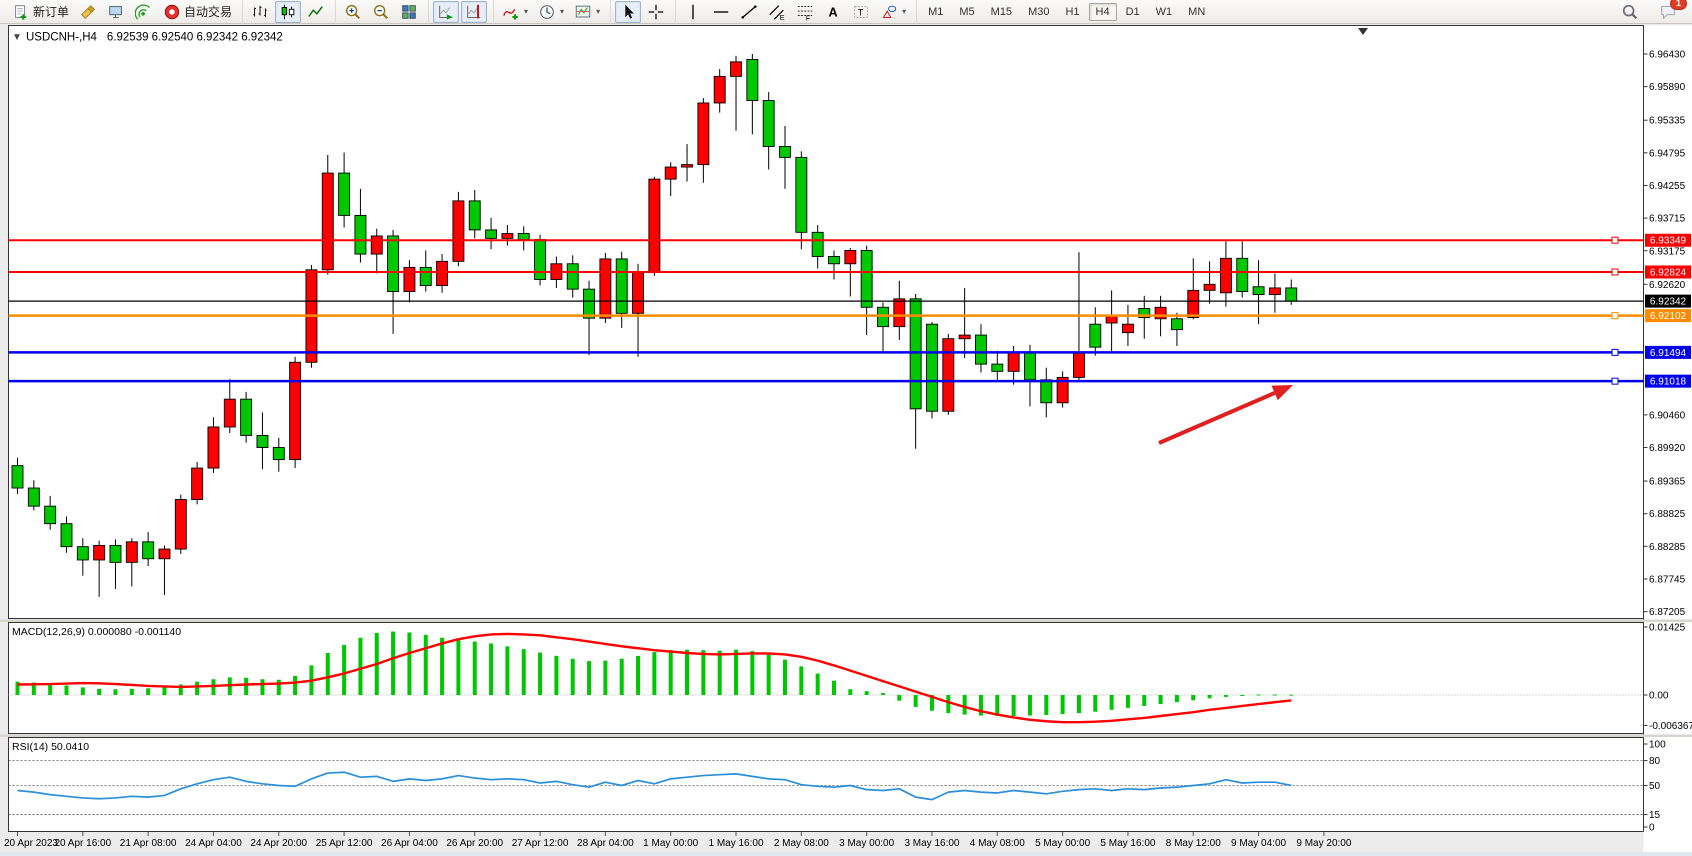 The height and width of the screenshot is (856, 1692). I want to click on periods-button: ▾, so click(551, 12).